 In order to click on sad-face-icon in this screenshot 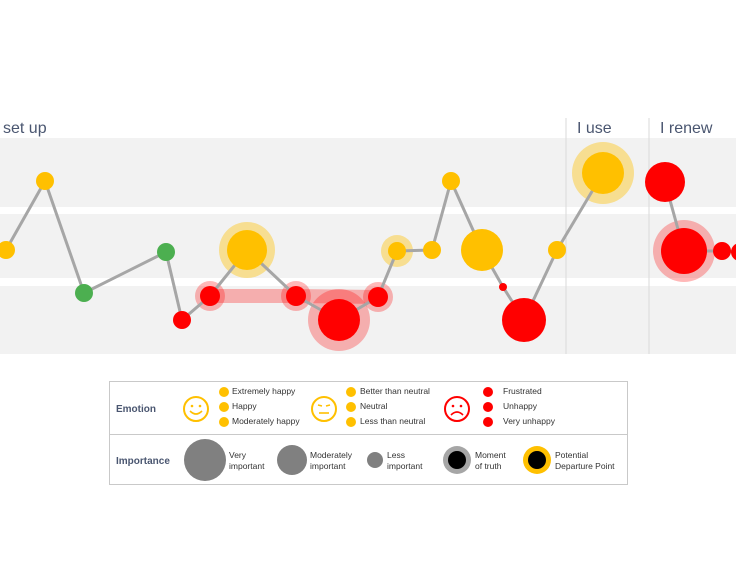, I will do `click(457, 409)`.